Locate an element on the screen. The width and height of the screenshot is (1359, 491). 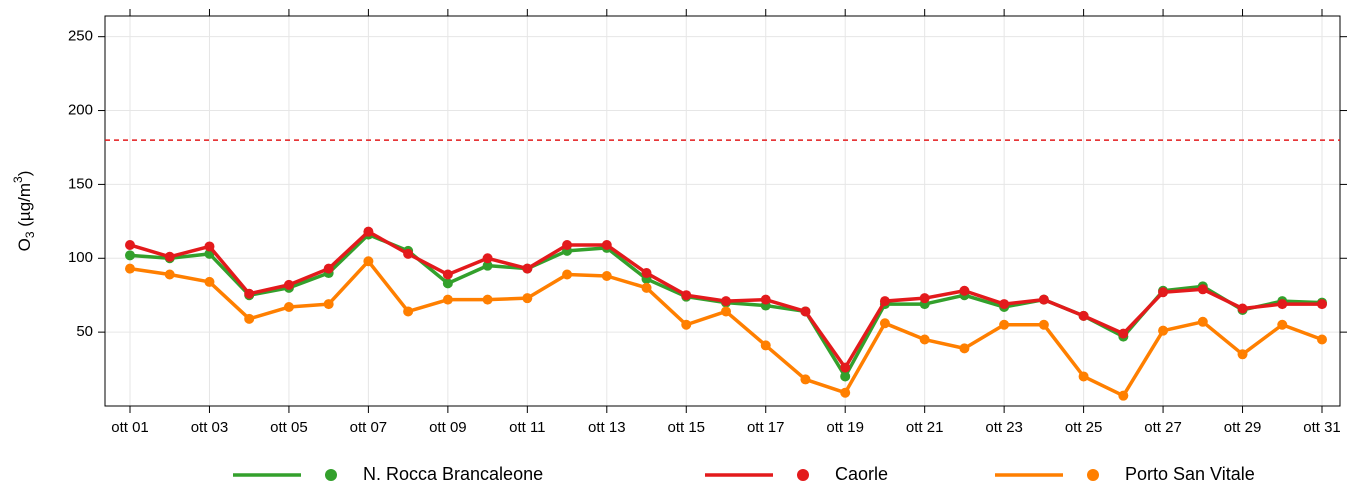
y-axis-label: O3 (µg/m3) is located at coordinates (24, 211).